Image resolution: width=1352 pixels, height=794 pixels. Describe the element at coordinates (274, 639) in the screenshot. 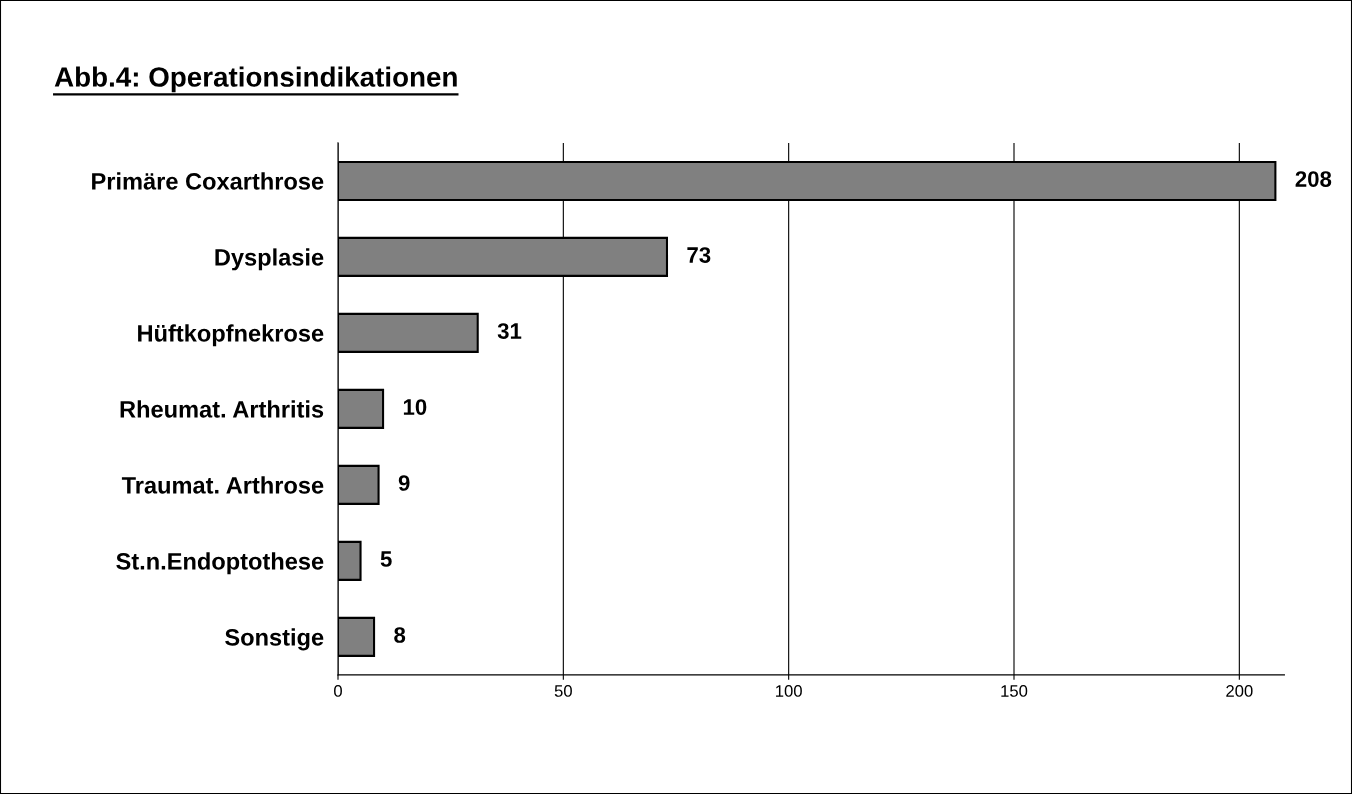

I see `y-tick-label: Sonstige` at that location.